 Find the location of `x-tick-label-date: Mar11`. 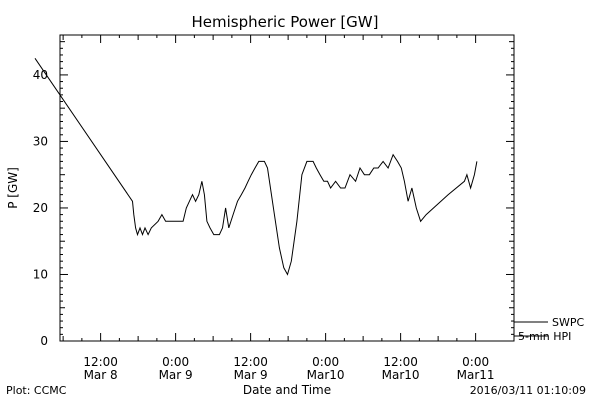

x-tick-label-date: Mar11 is located at coordinates (476, 375).